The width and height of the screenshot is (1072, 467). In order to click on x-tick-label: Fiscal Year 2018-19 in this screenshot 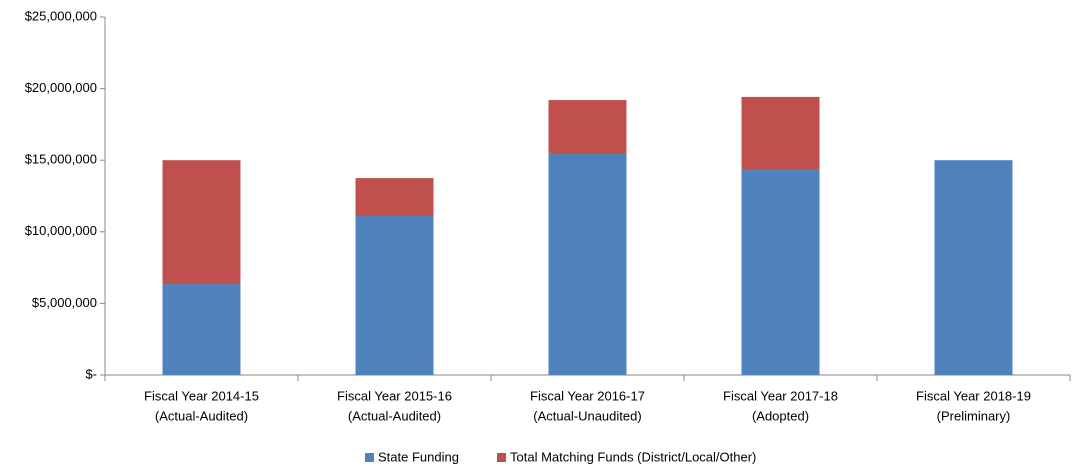, I will do `click(973, 395)`.